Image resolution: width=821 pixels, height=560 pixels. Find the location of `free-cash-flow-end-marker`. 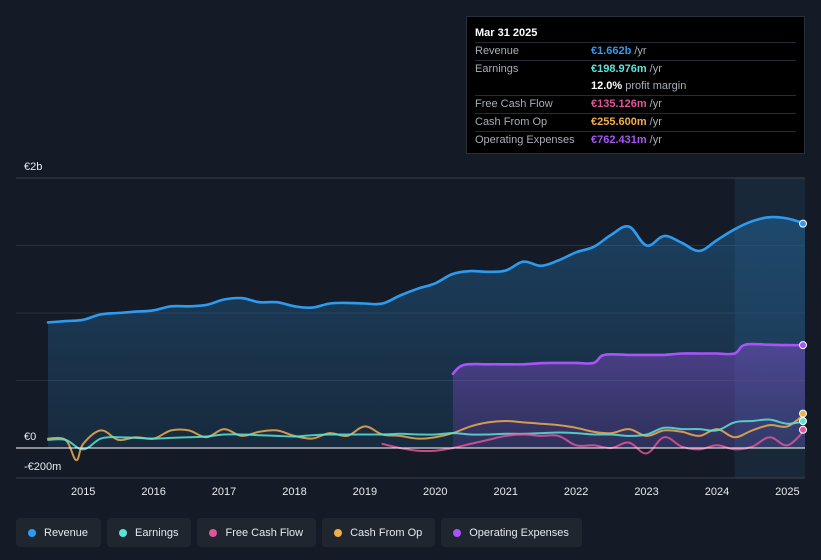

free-cash-flow-end-marker is located at coordinates (803, 429).